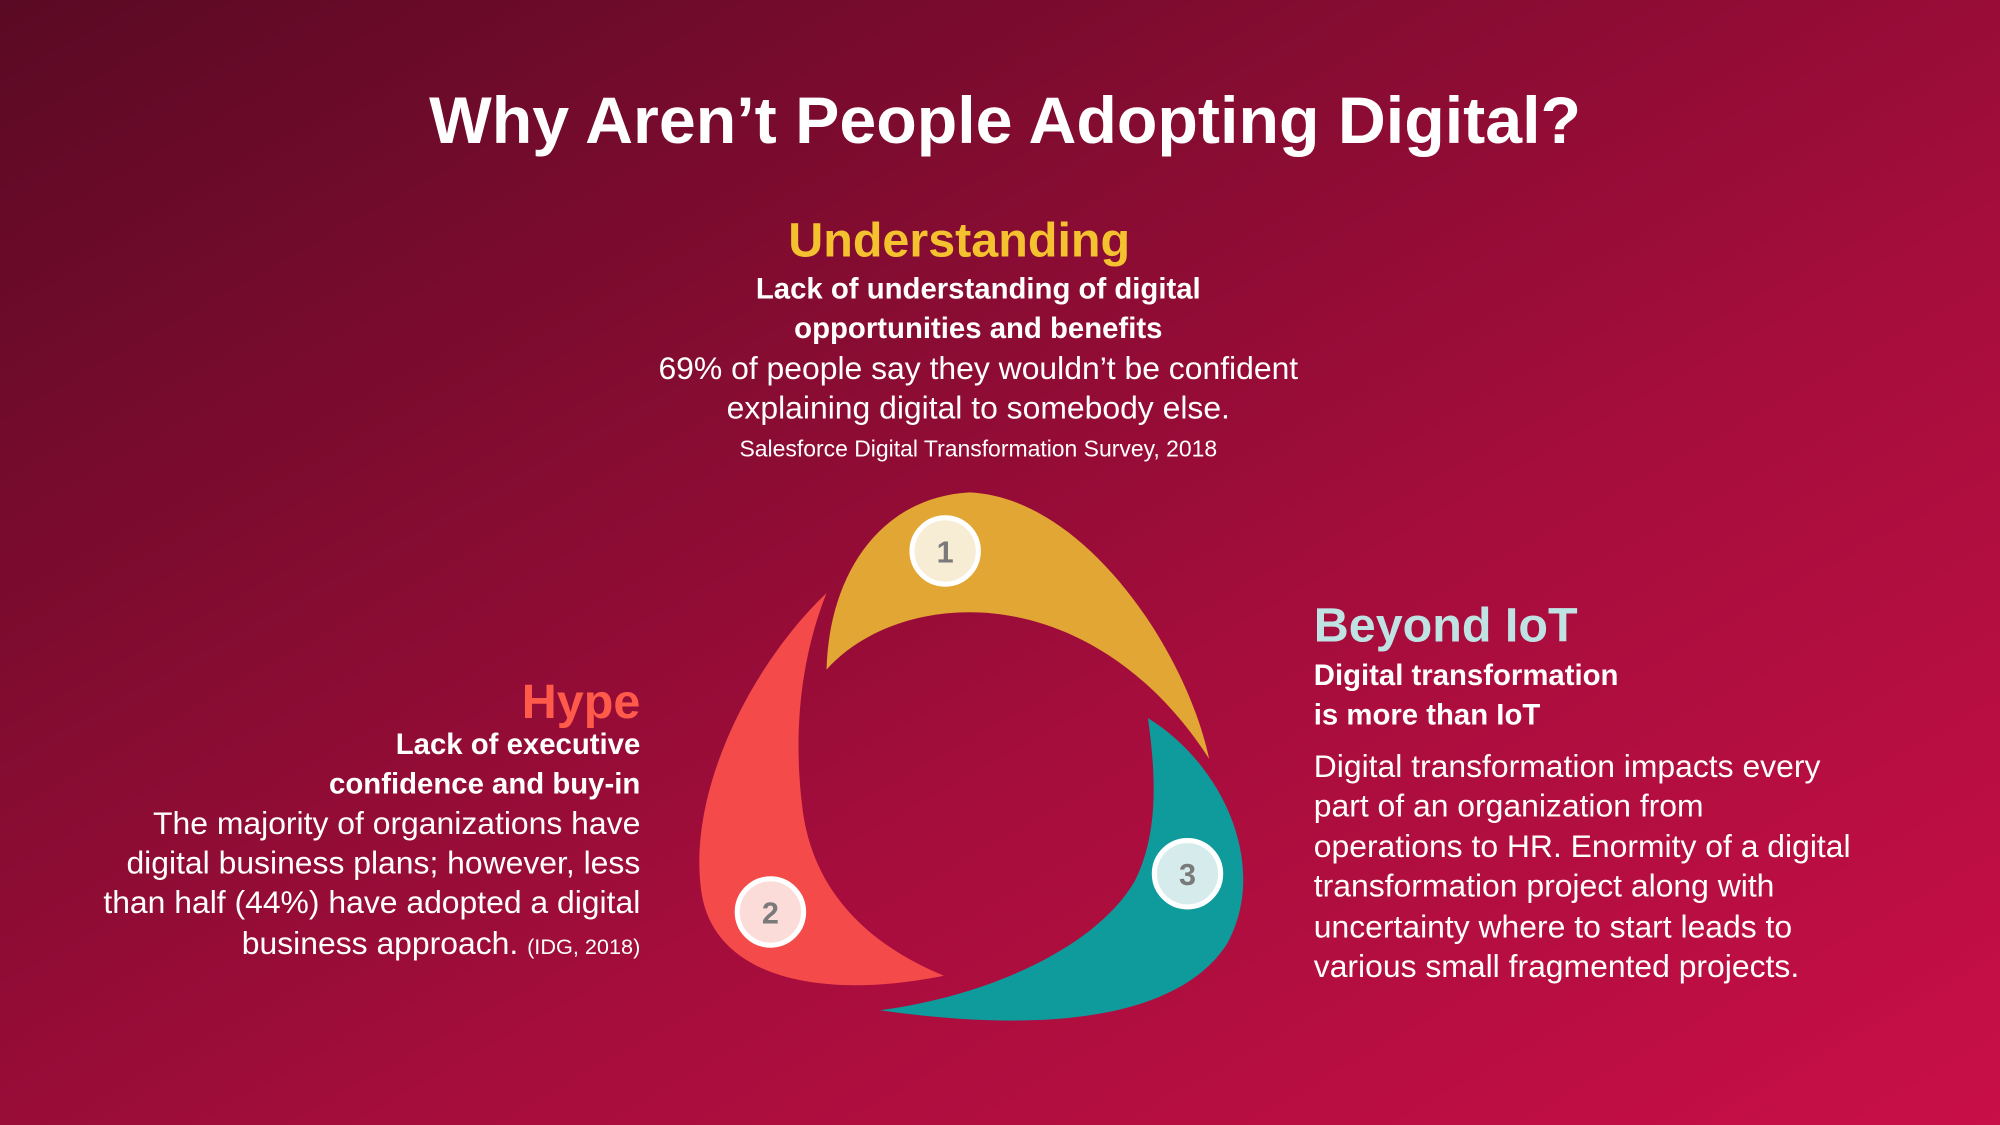 The width and height of the screenshot is (2000, 1125). Describe the element at coordinates (1582, 846) in the screenshot. I see `section-body: operations to HR. Enormity of a digital` at that location.